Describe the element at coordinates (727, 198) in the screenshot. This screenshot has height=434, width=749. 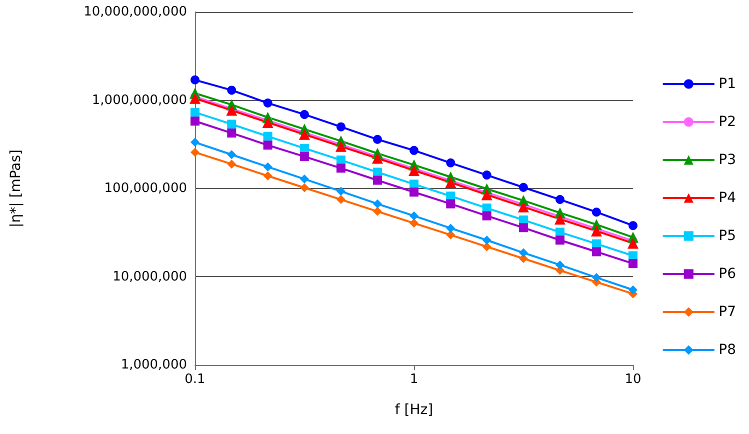
I see `legend-label: P4` at that location.